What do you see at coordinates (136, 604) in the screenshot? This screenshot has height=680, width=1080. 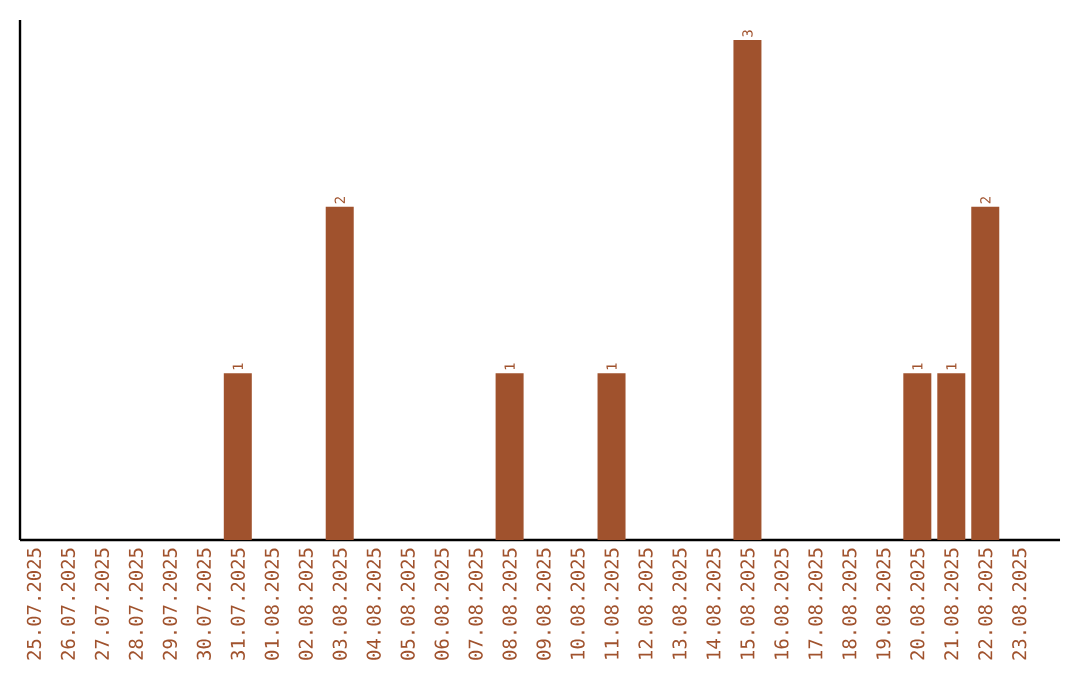 I see `x-tick-label: 28.07.2025` at bounding box center [136, 604].